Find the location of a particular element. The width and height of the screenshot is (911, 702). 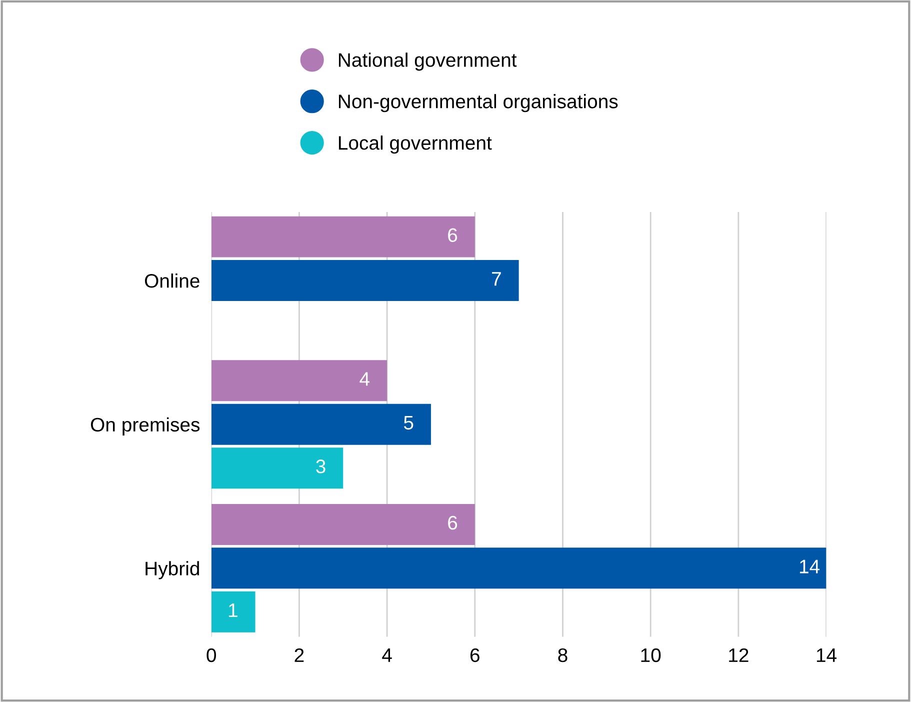

x-tick-label: 8 is located at coordinates (563, 655).